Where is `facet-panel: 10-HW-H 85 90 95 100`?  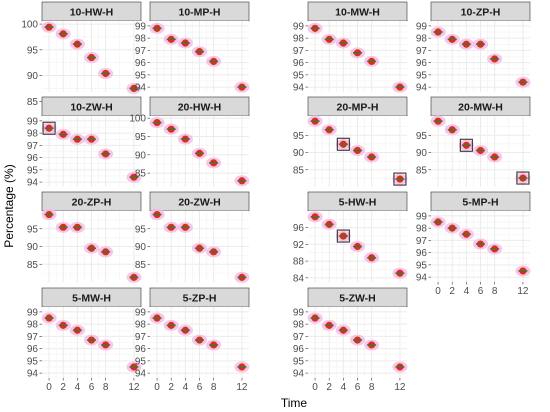 facet-panel: 10-HW-H 85 90 95 100 is located at coordinates (81, 54).